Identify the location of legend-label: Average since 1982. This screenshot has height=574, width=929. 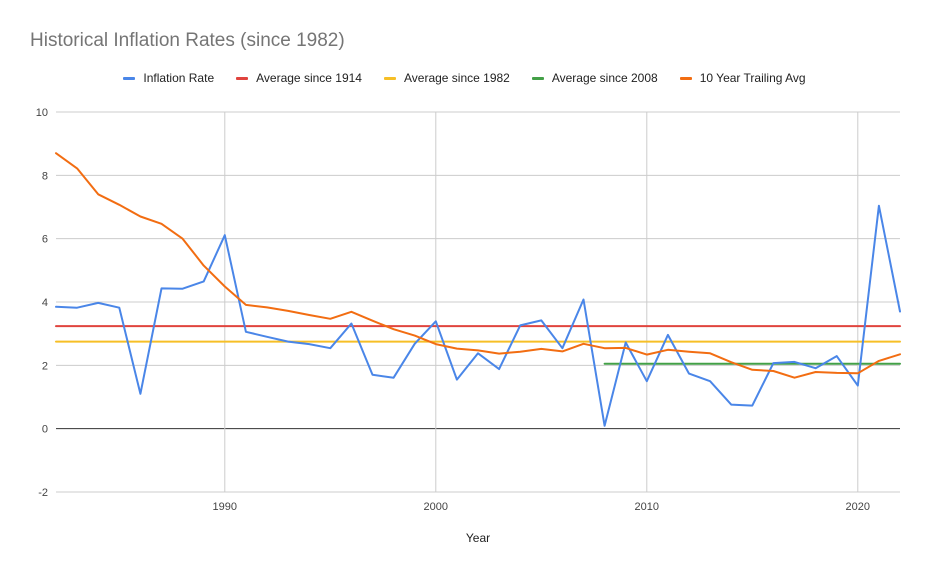
(456, 78).